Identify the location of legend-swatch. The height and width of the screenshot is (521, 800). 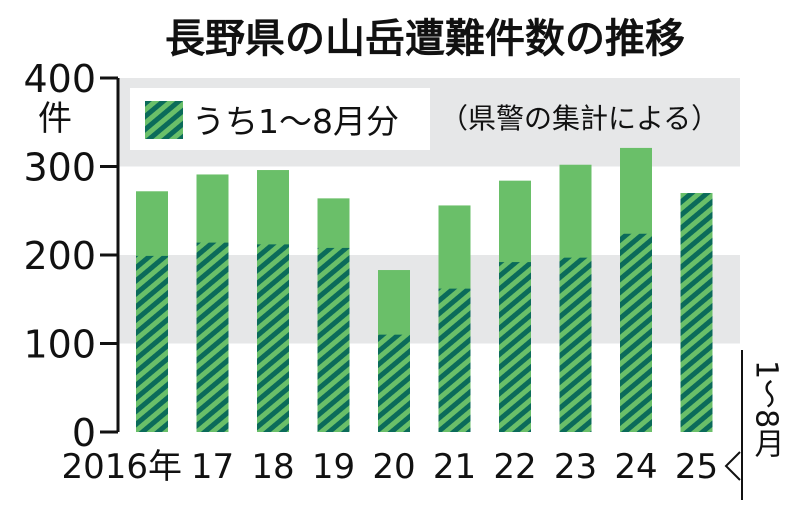
(164, 120).